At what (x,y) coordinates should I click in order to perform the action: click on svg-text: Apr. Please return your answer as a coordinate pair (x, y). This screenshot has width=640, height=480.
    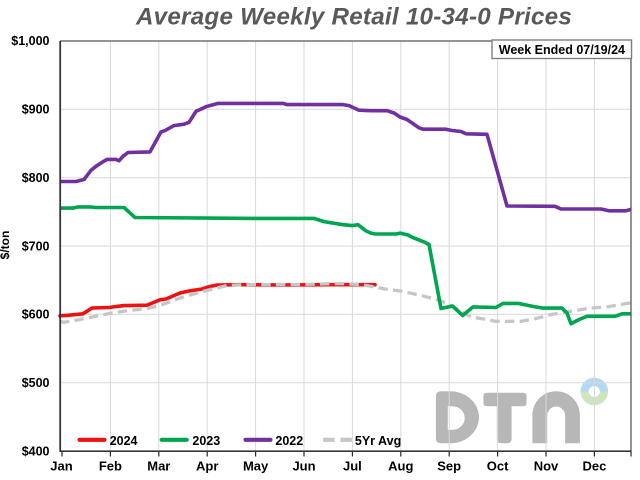
    Looking at the image, I should click on (207, 465).